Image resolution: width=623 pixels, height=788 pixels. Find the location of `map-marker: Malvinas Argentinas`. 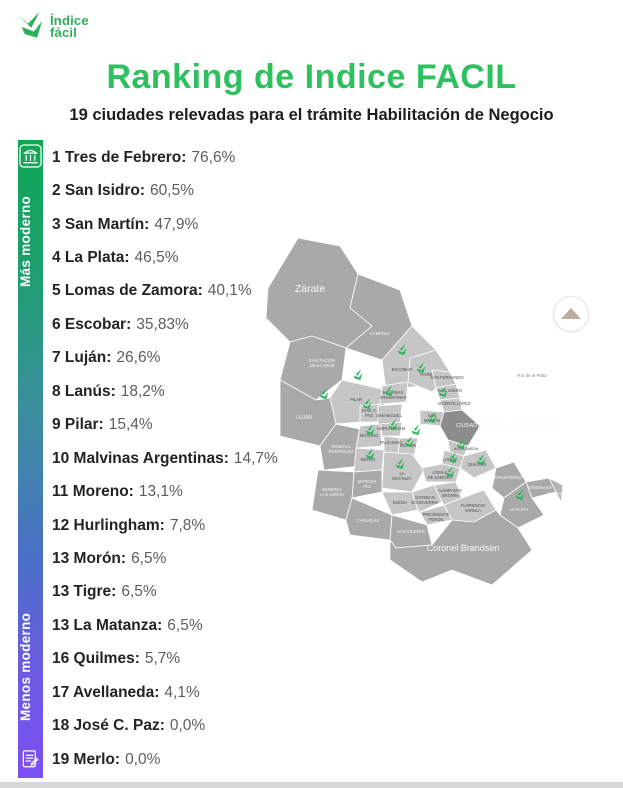

map-marker: Malvinas Argentinas is located at coordinates (388, 391).